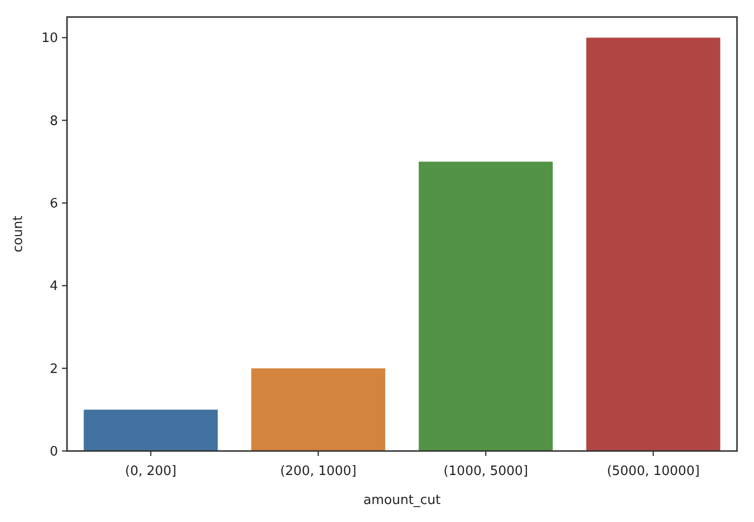 This screenshot has width=754, height=522. What do you see at coordinates (54, 121) in the screenshot?
I see `y-tick-label: 8` at bounding box center [54, 121].